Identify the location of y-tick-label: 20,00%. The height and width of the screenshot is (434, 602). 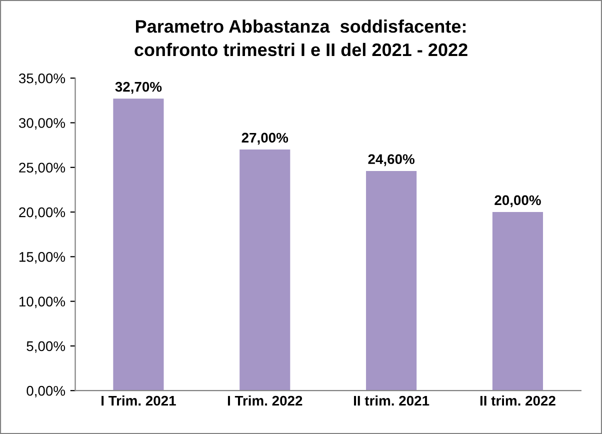
(42, 213).